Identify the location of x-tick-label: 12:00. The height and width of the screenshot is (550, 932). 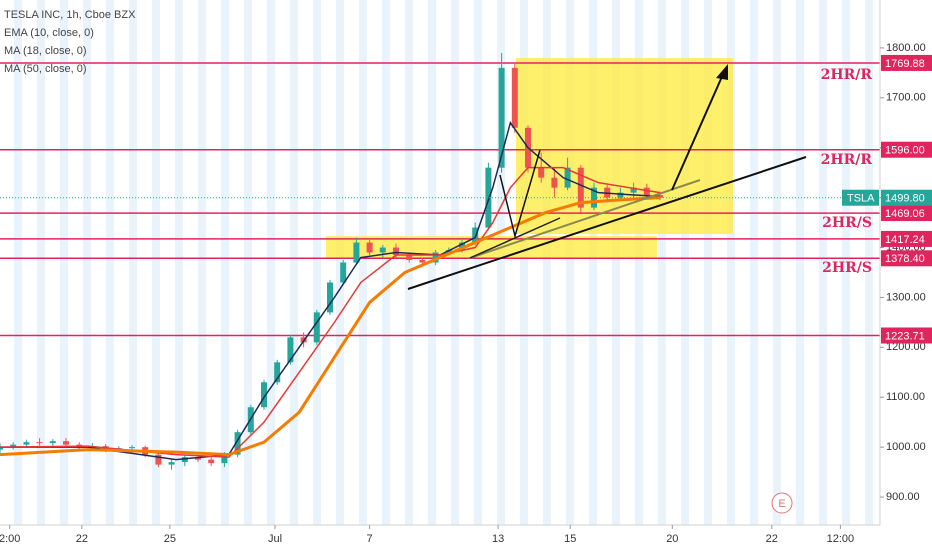
(841, 539).